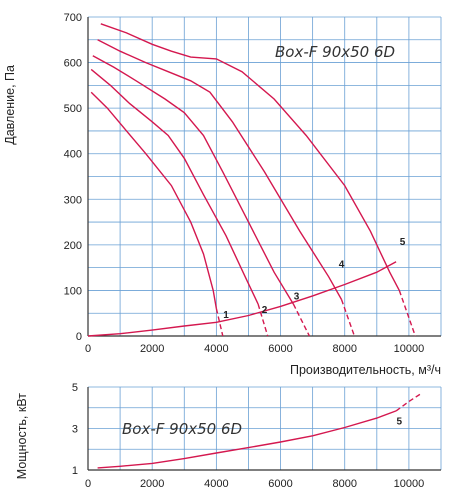 The height and width of the screenshot is (500, 460). What do you see at coordinates (22, 436) in the screenshot?
I see `power-y-axis-title: Мощность, кВт` at bounding box center [22, 436].